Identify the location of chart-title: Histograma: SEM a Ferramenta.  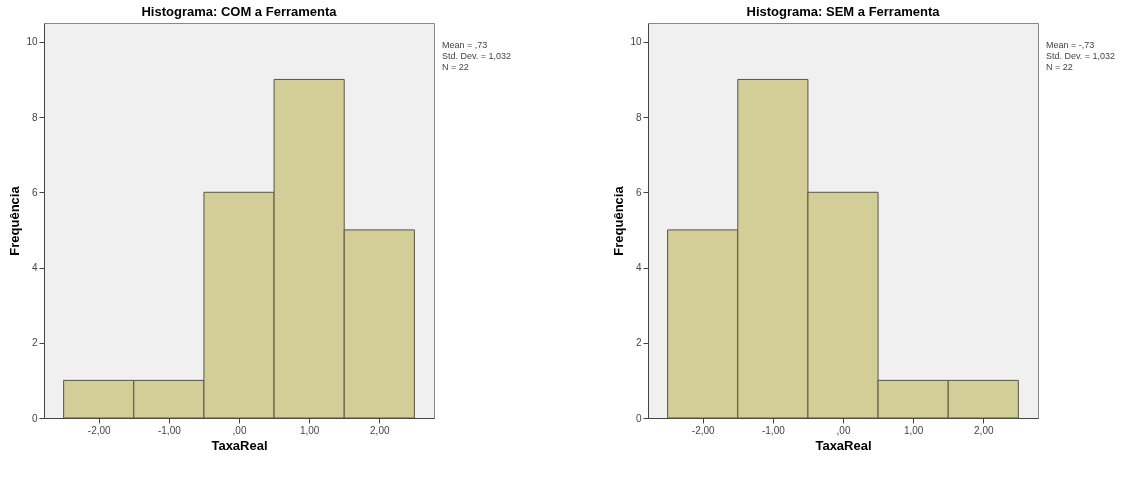
(843, 11).